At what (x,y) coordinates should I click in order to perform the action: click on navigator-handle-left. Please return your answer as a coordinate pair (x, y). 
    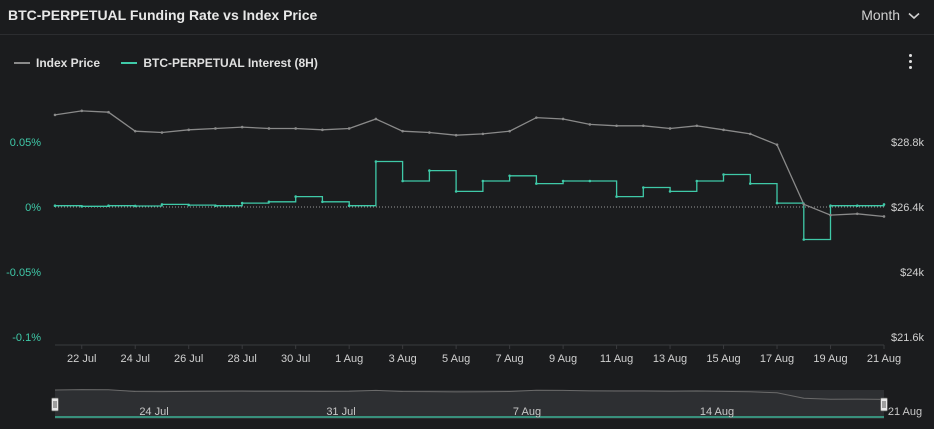
    Looking at the image, I should click on (55, 404).